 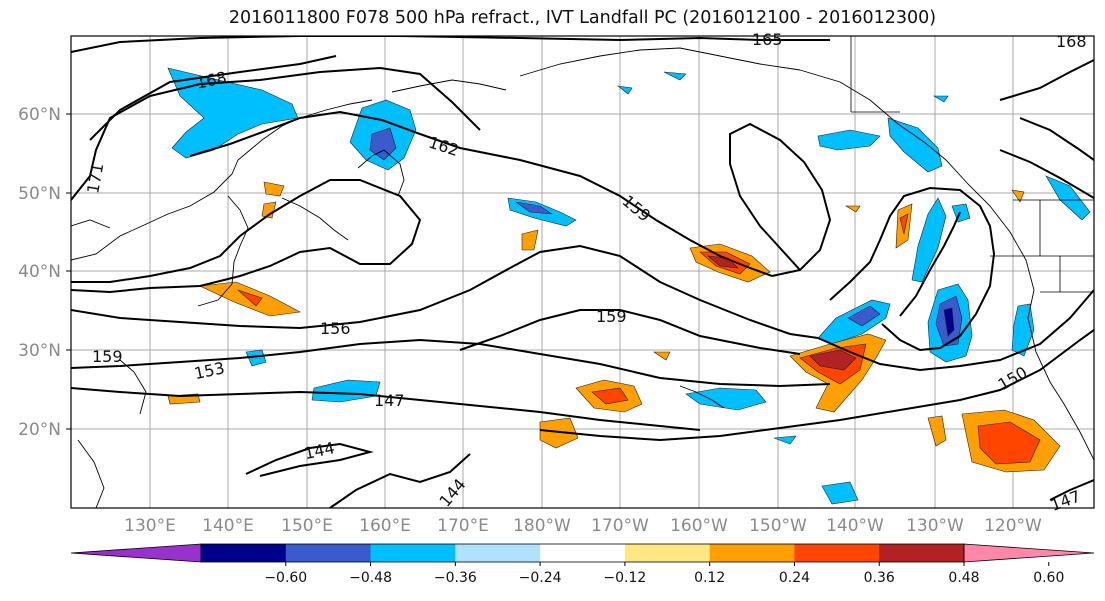 What do you see at coordinates (1013, 526) in the screenshot?
I see `lon-label: 120°W` at bounding box center [1013, 526].